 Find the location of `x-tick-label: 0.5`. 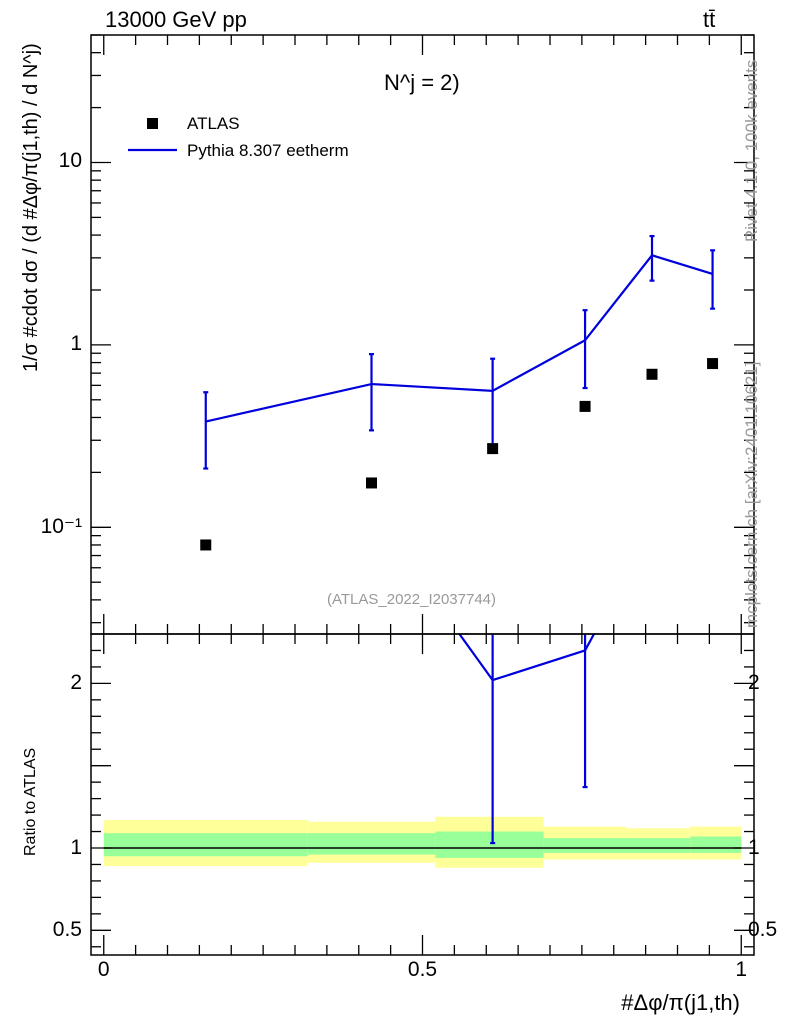

x-tick-label: 0.5 is located at coordinates (422, 969).